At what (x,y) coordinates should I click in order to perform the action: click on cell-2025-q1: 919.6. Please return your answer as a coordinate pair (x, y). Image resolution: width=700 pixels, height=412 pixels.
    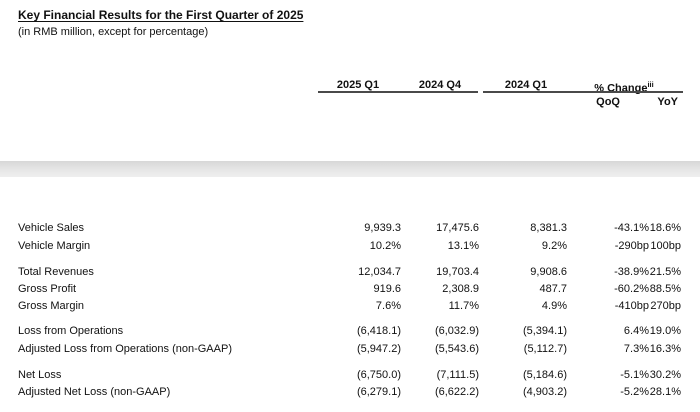
    Looking at the image, I should click on (387, 289).